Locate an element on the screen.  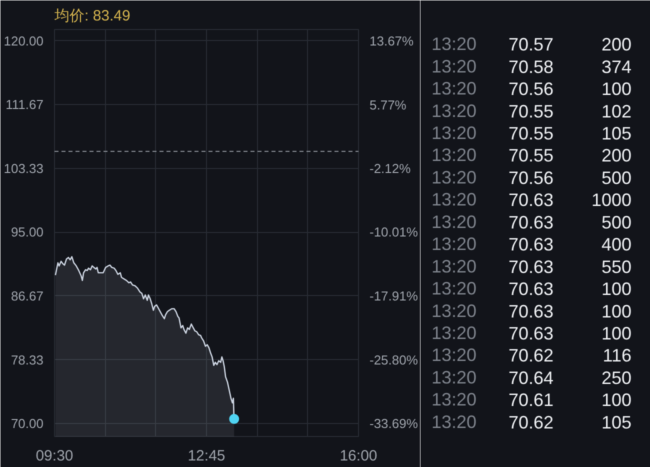
text: 400 is located at coordinates (616, 244).